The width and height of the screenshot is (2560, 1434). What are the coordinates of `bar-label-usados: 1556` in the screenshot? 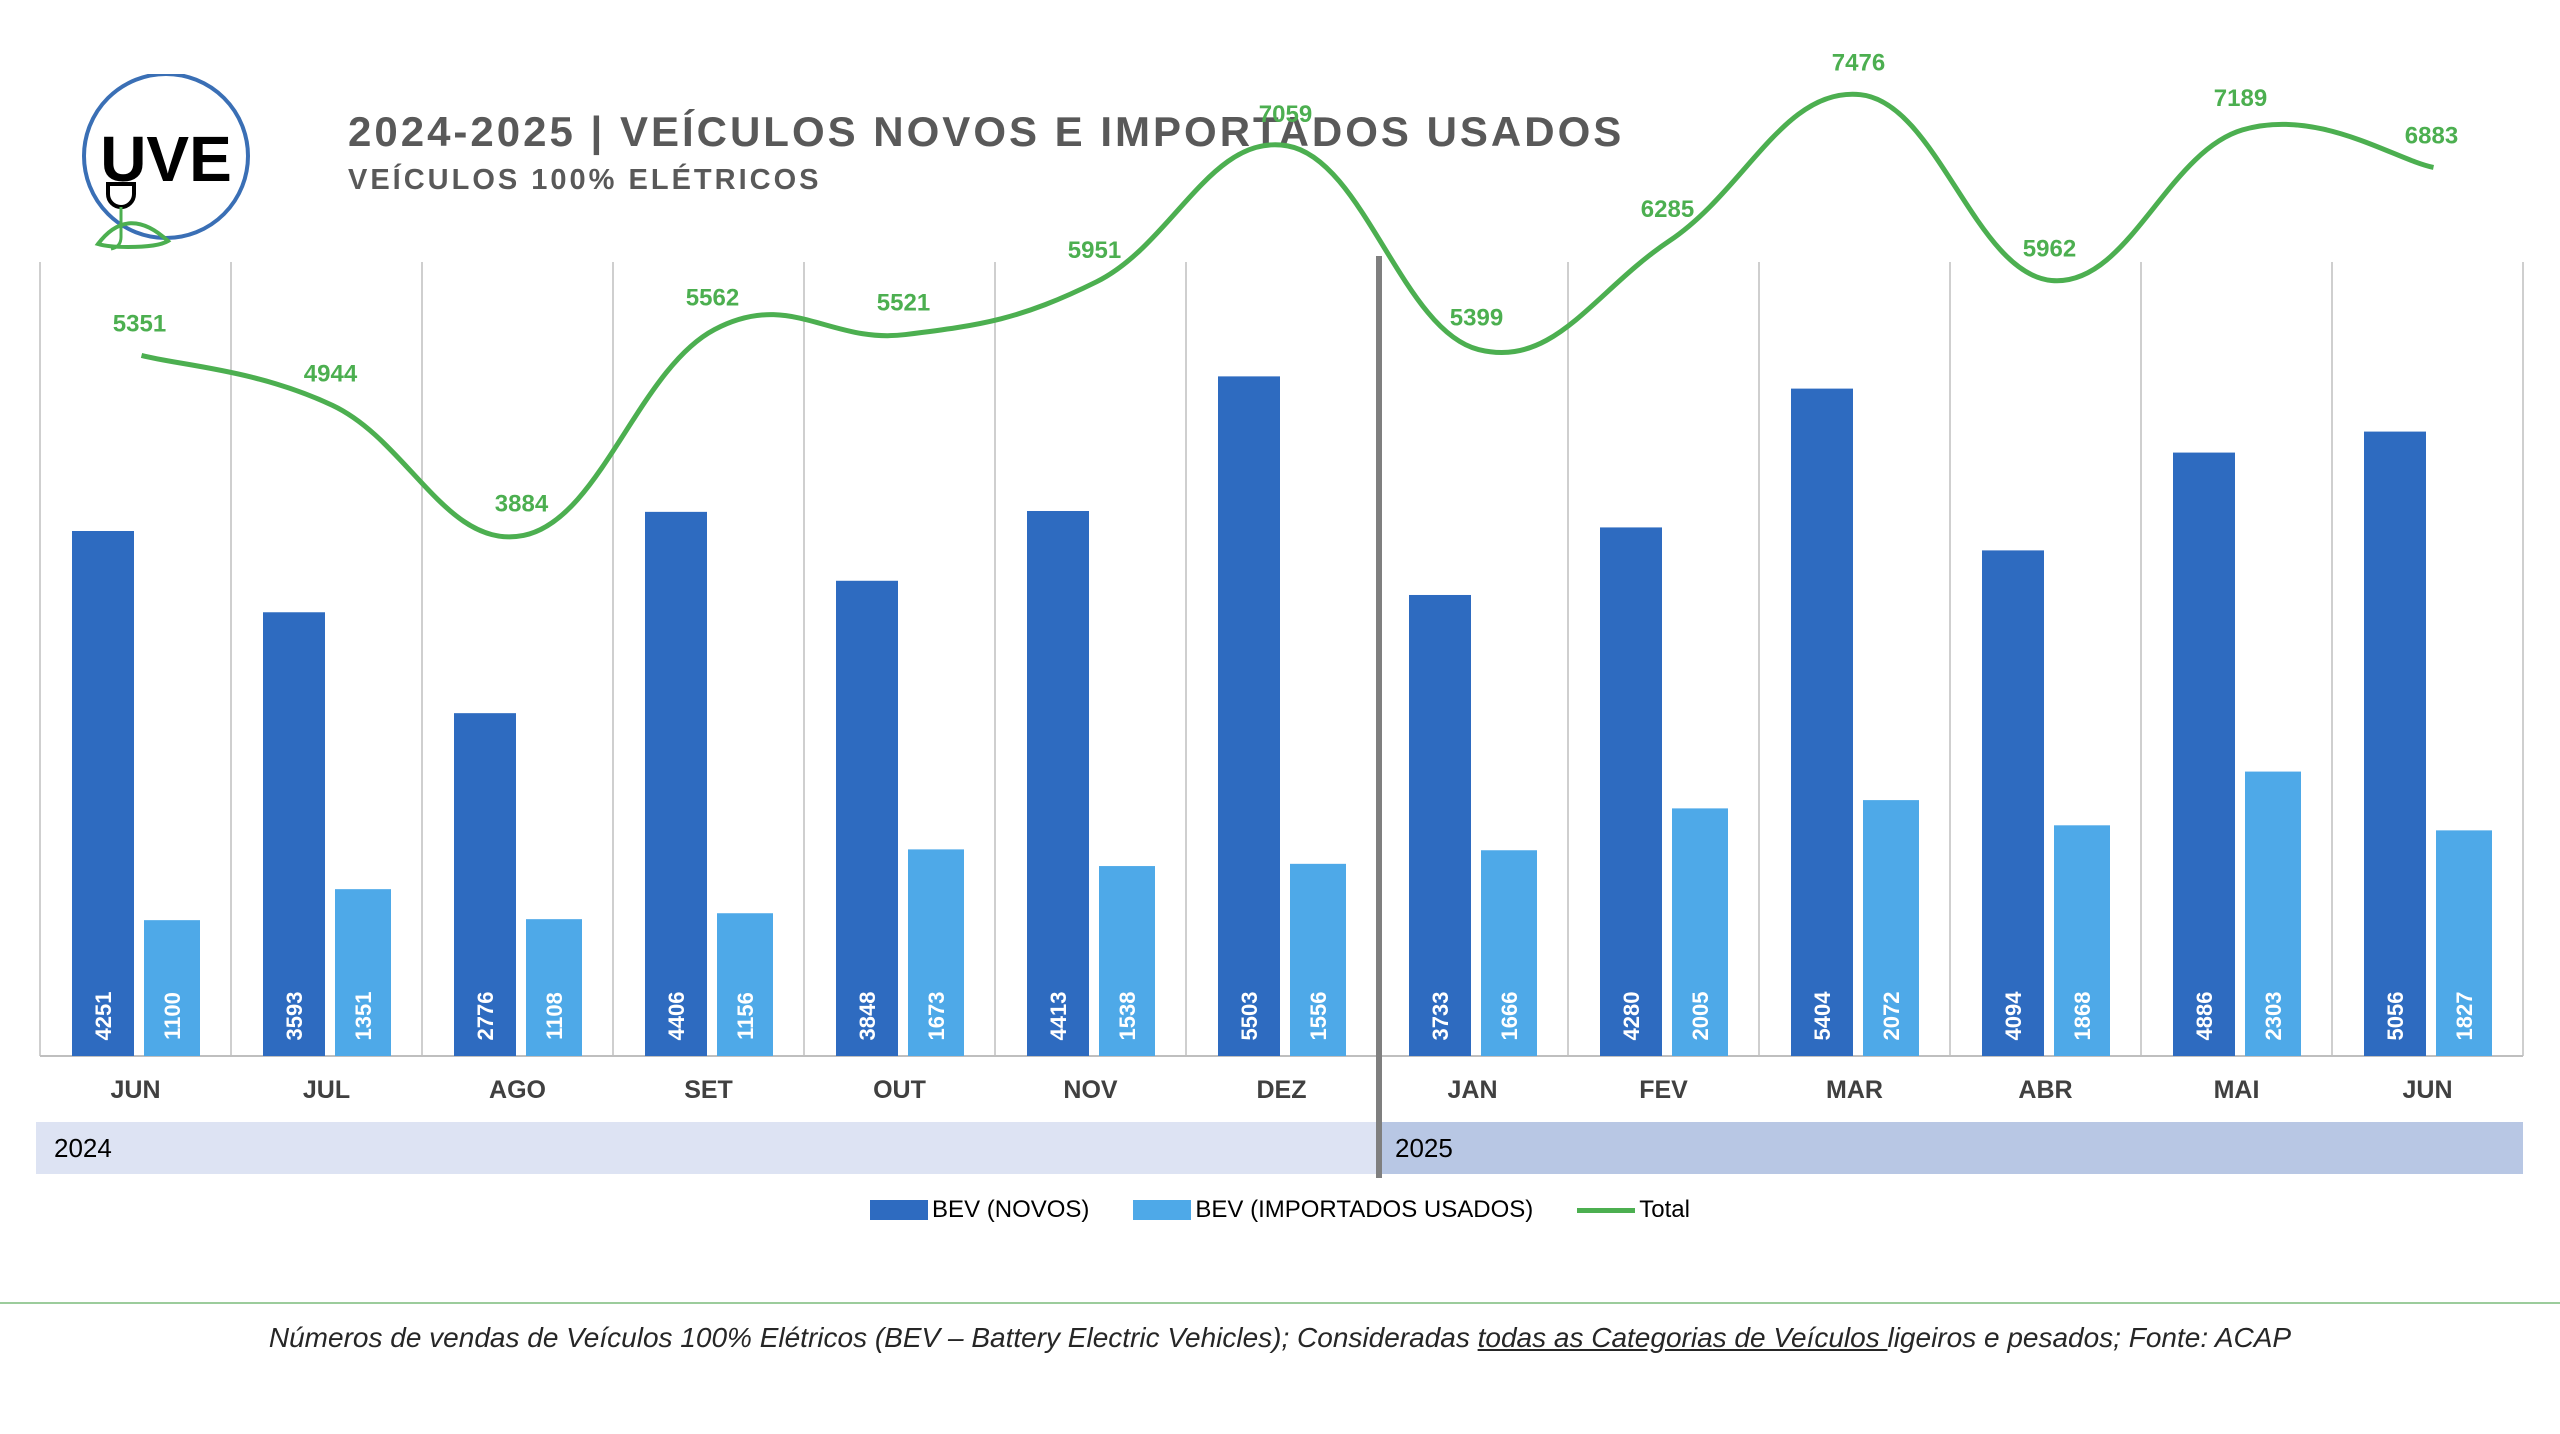 It's located at (1318, 1016).